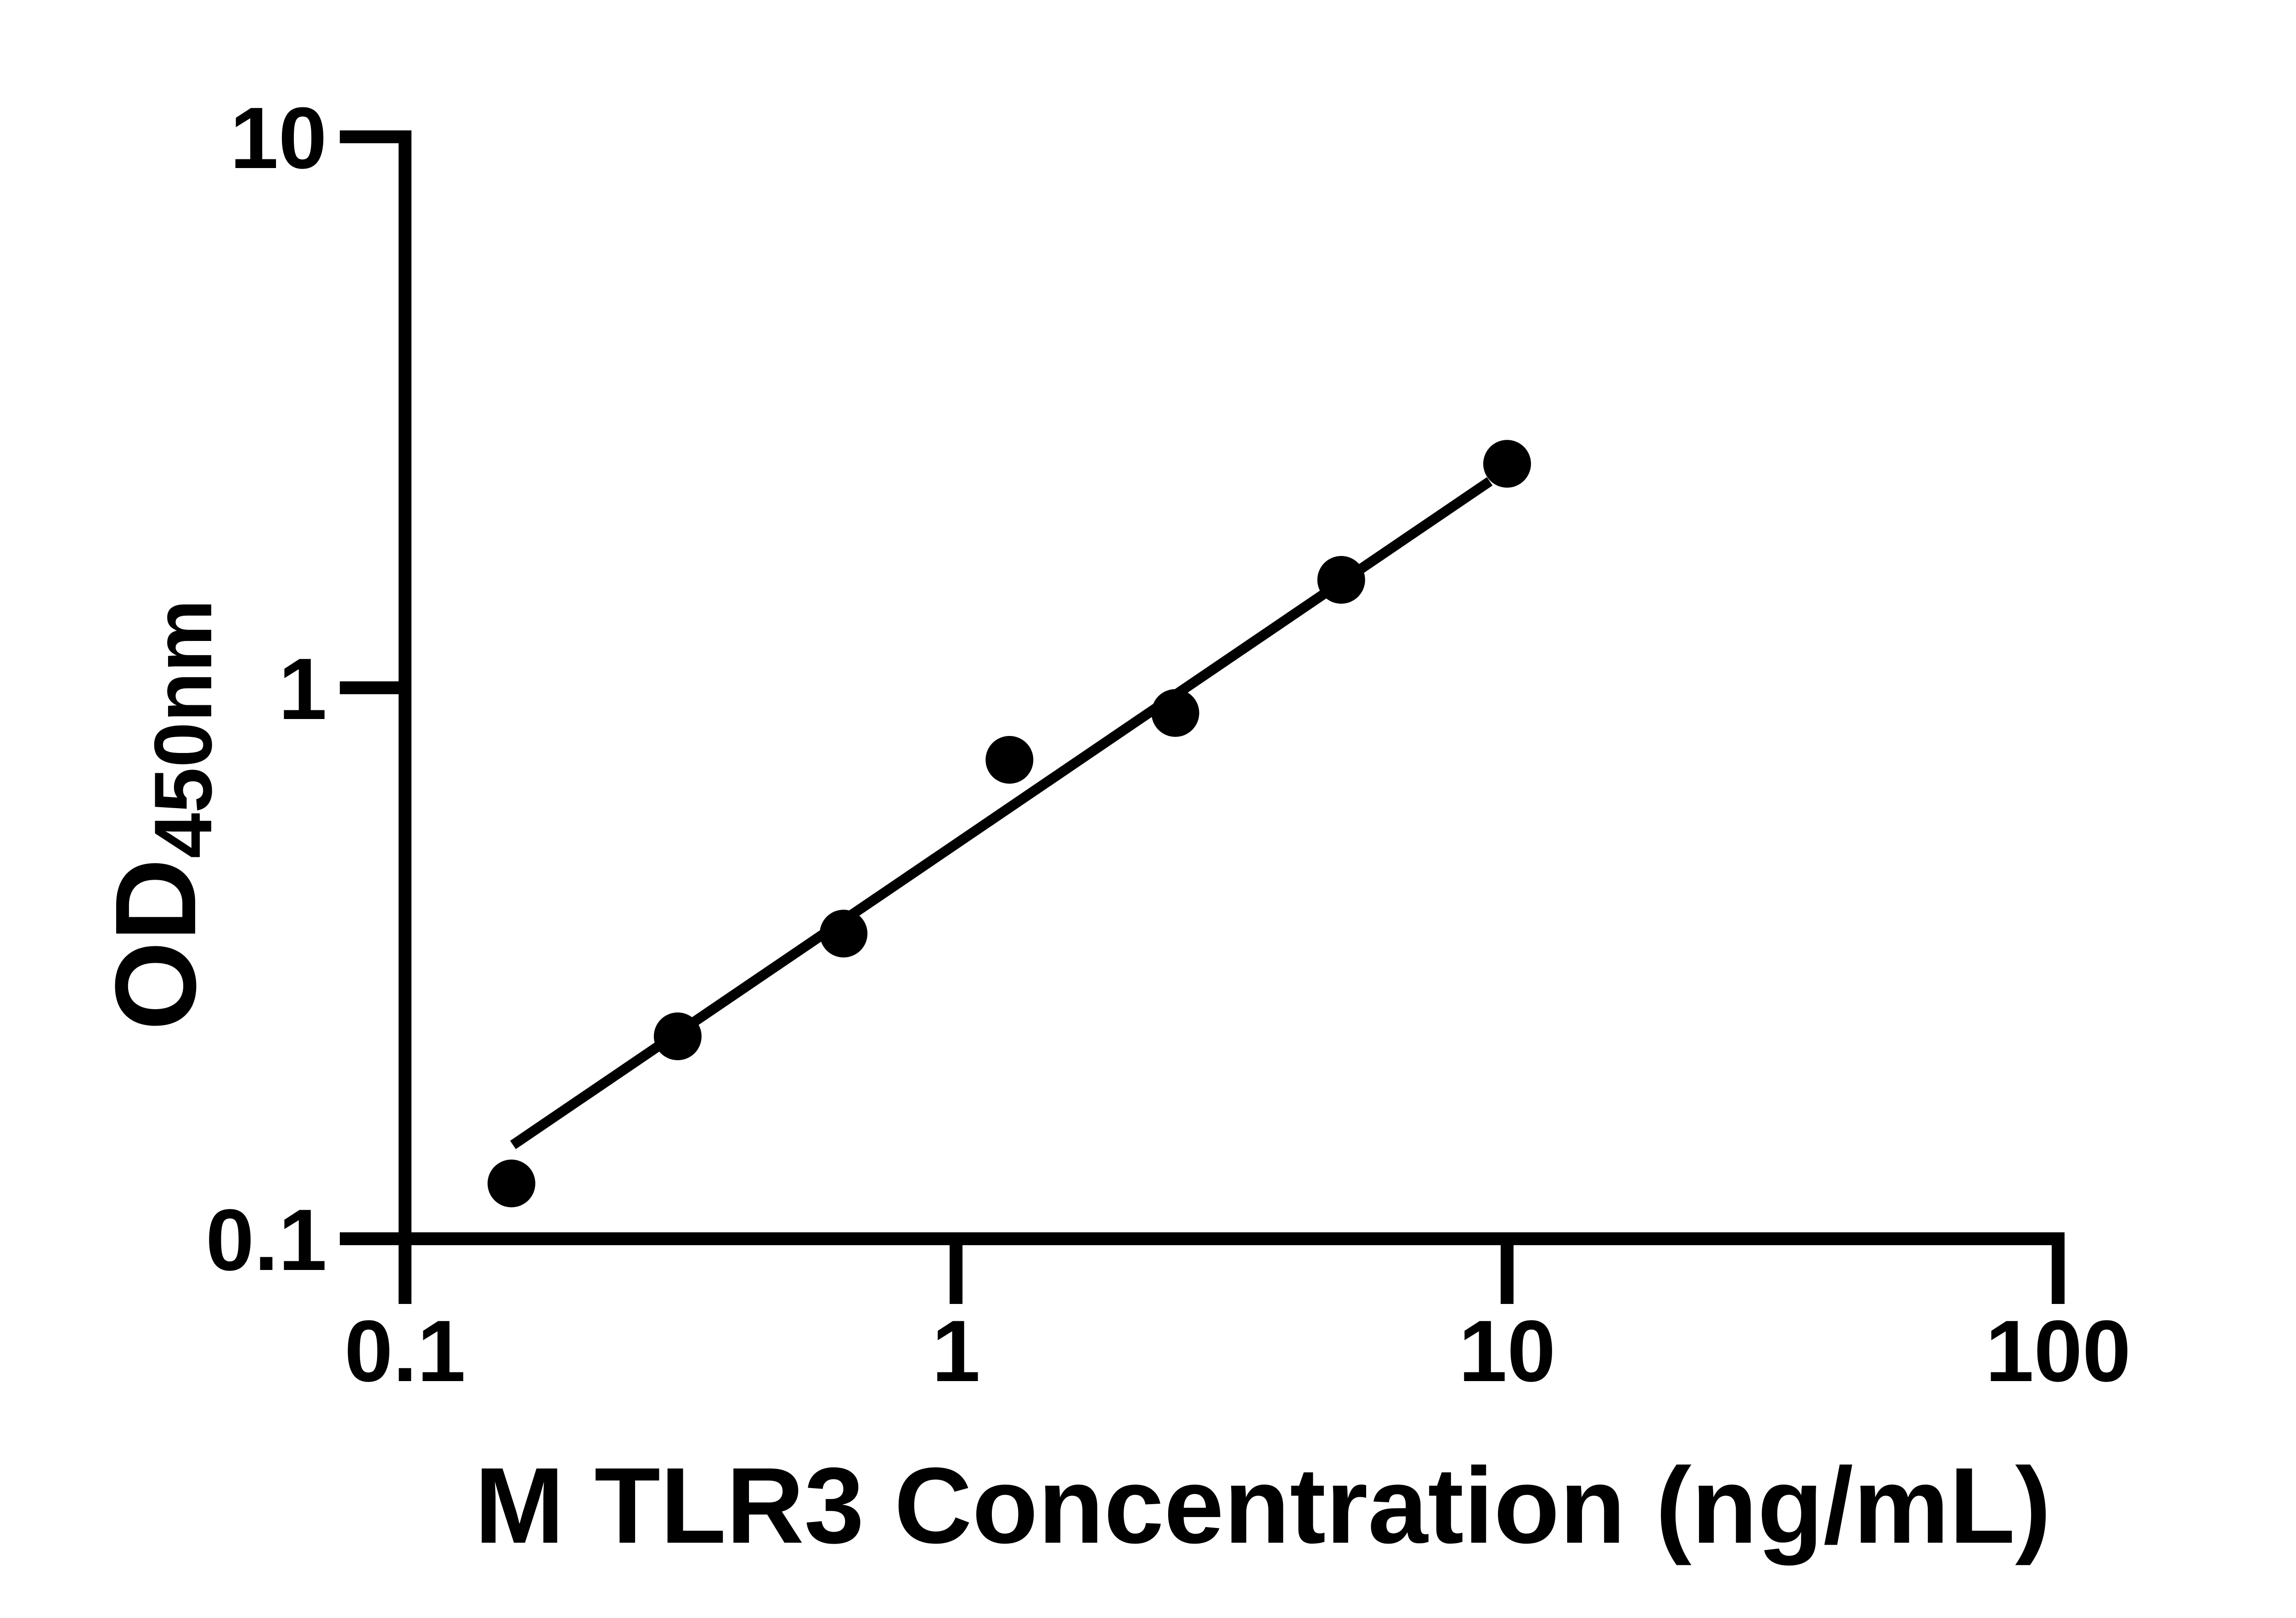 The image size is (2296, 1618). Describe the element at coordinates (279, 138) in the screenshot. I see `y-tick-label-10: 10` at that location.